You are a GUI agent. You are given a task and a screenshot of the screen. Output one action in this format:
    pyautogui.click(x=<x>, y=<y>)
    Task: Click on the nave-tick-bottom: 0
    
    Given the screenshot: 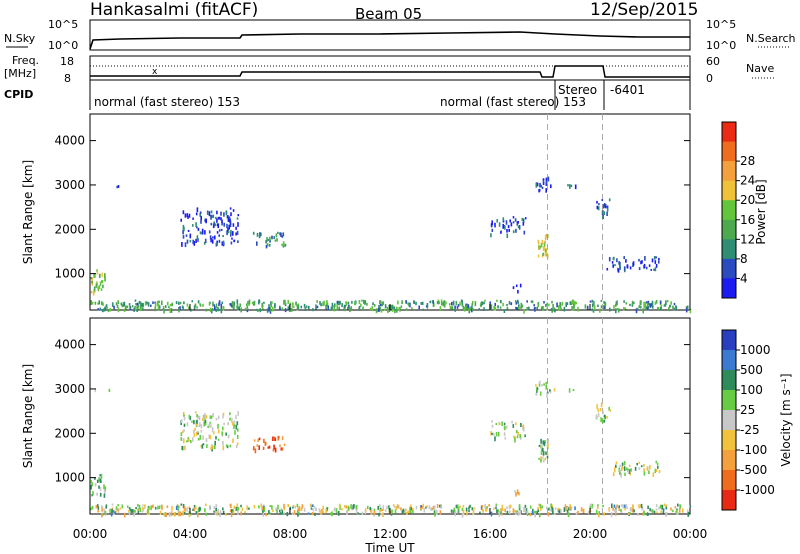 What is the action you would take?
    pyautogui.click(x=709, y=78)
    